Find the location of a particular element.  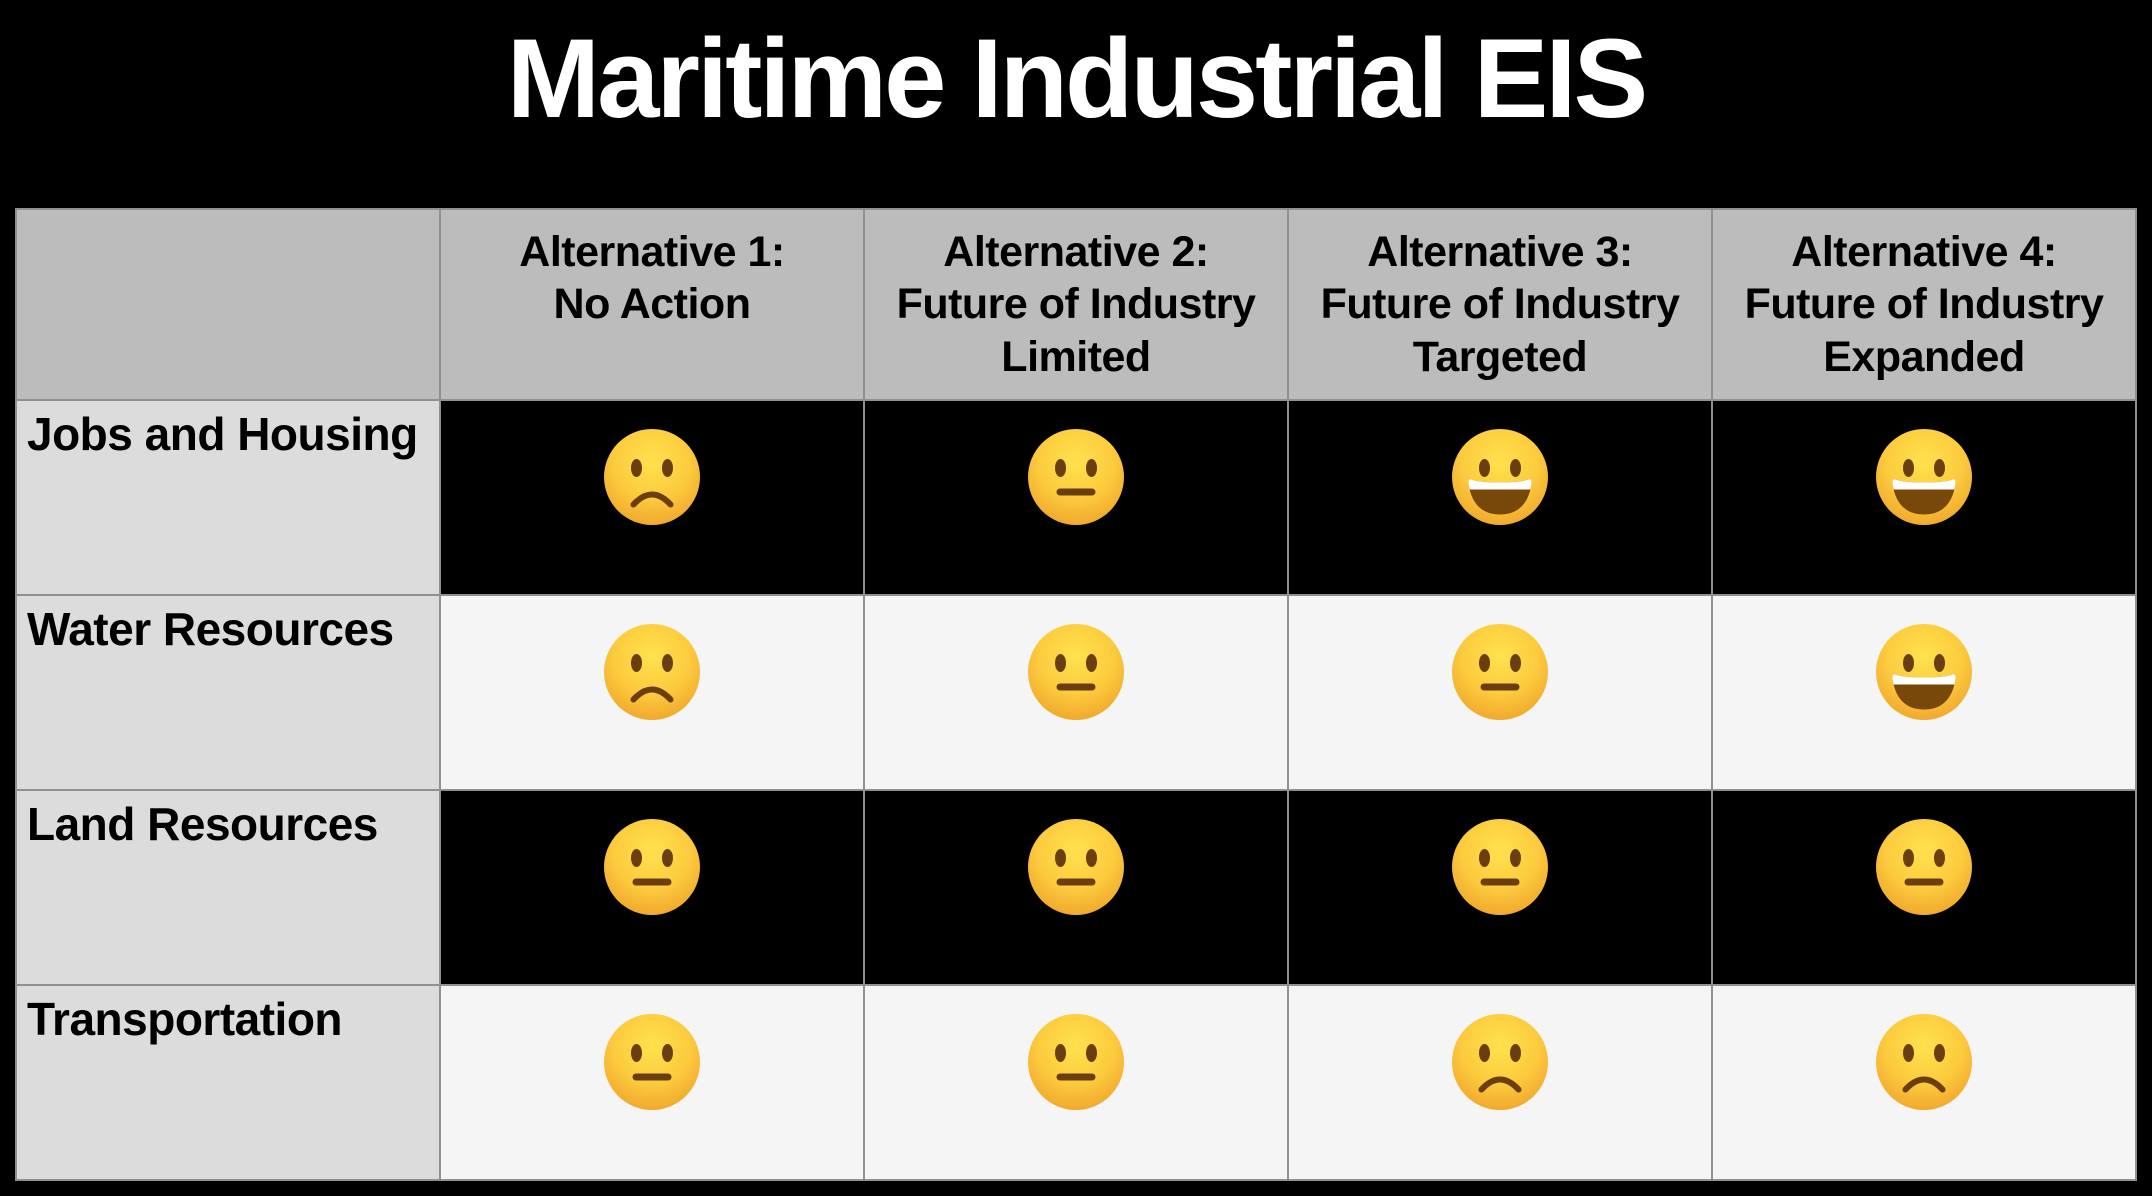

row-label: Land Resources is located at coordinates (228, 887).